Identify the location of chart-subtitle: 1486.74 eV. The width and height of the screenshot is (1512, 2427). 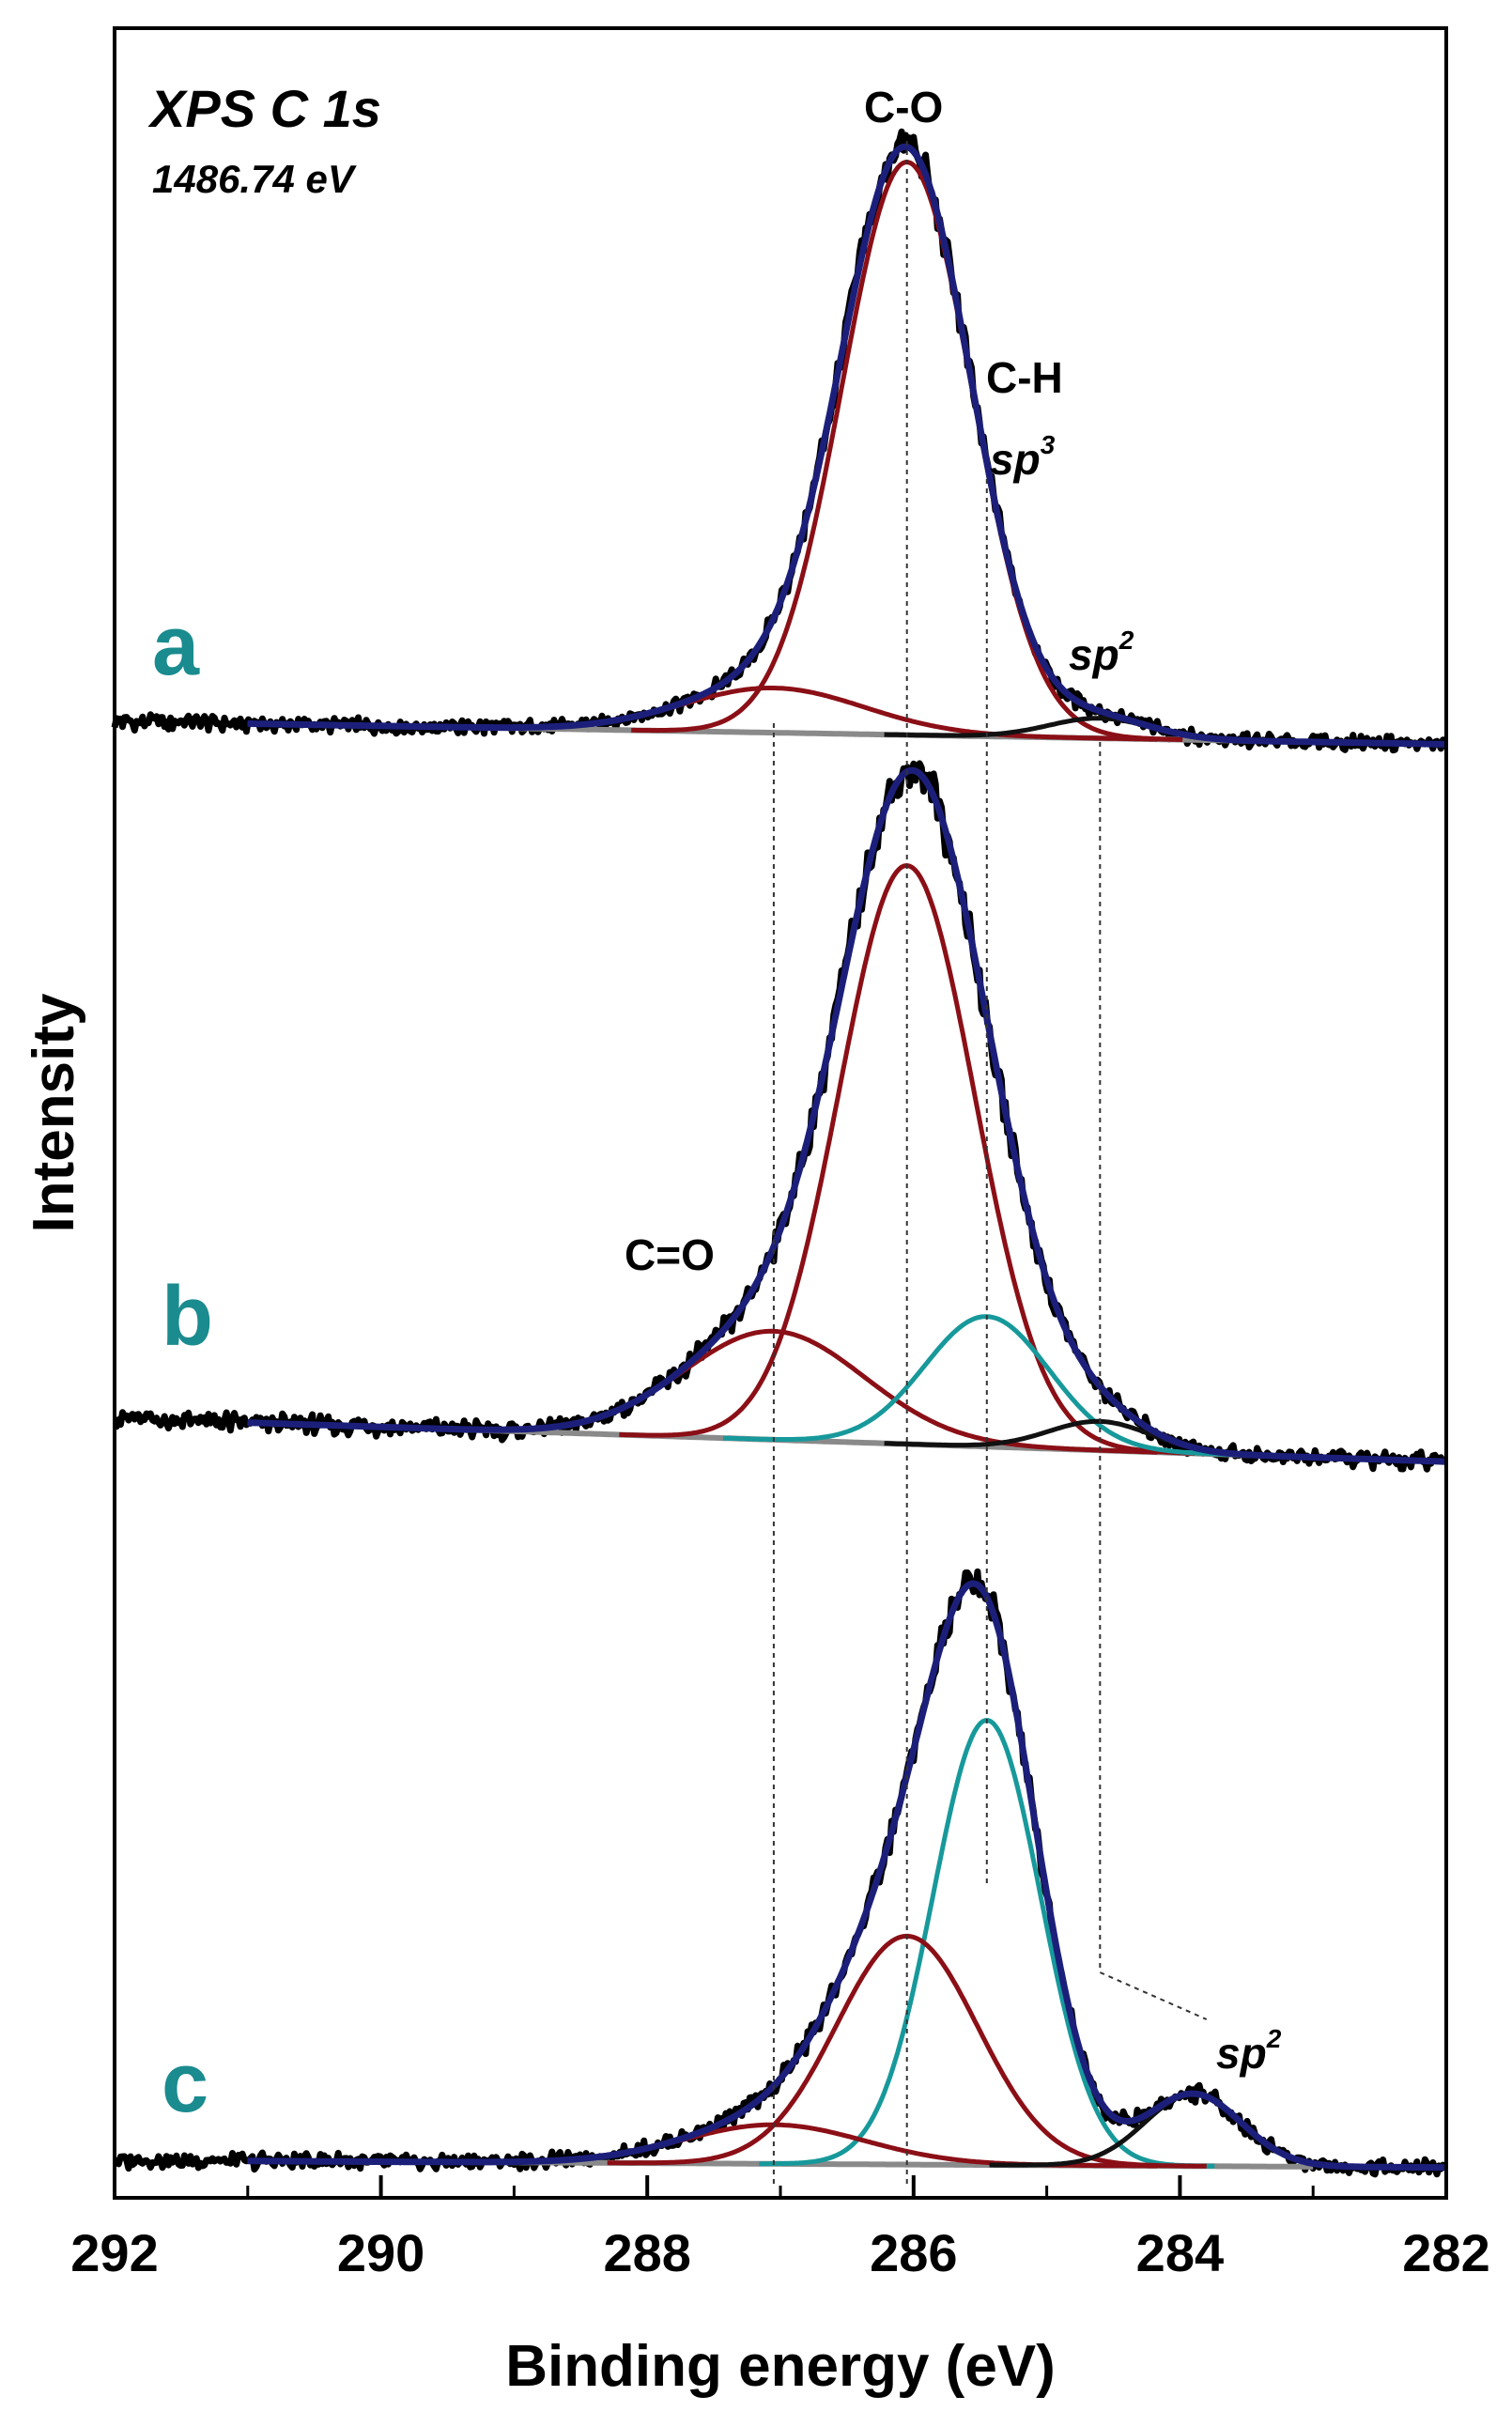
(255, 179).